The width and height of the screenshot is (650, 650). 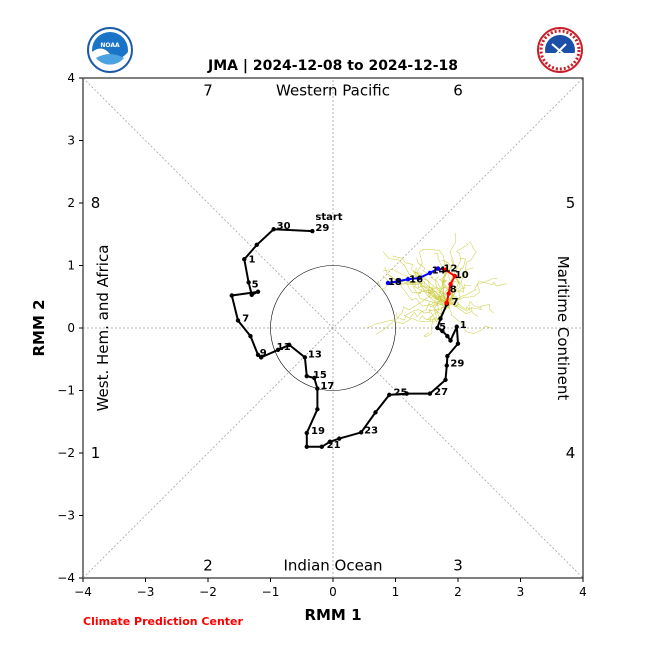 I want to click on y-tick-label: 3, so click(x=71, y=141).